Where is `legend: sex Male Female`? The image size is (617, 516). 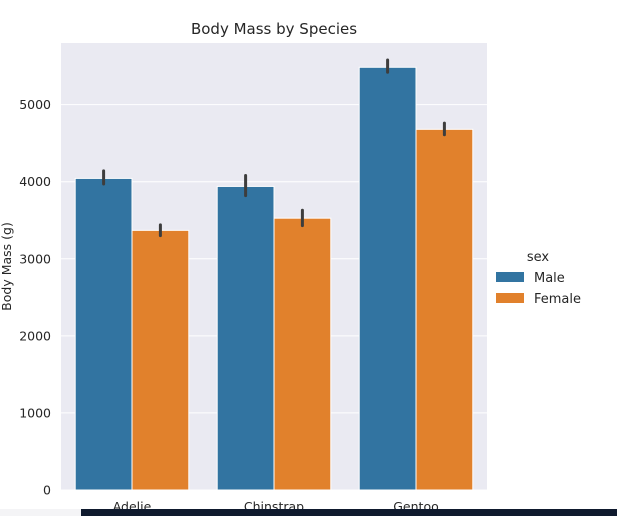 legend: sex Male Female is located at coordinates (538, 278).